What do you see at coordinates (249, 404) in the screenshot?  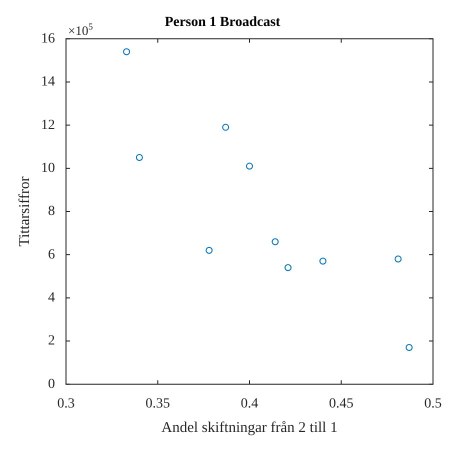 I see `x-tick-label: 0.4` at bounding box center [249, 404].